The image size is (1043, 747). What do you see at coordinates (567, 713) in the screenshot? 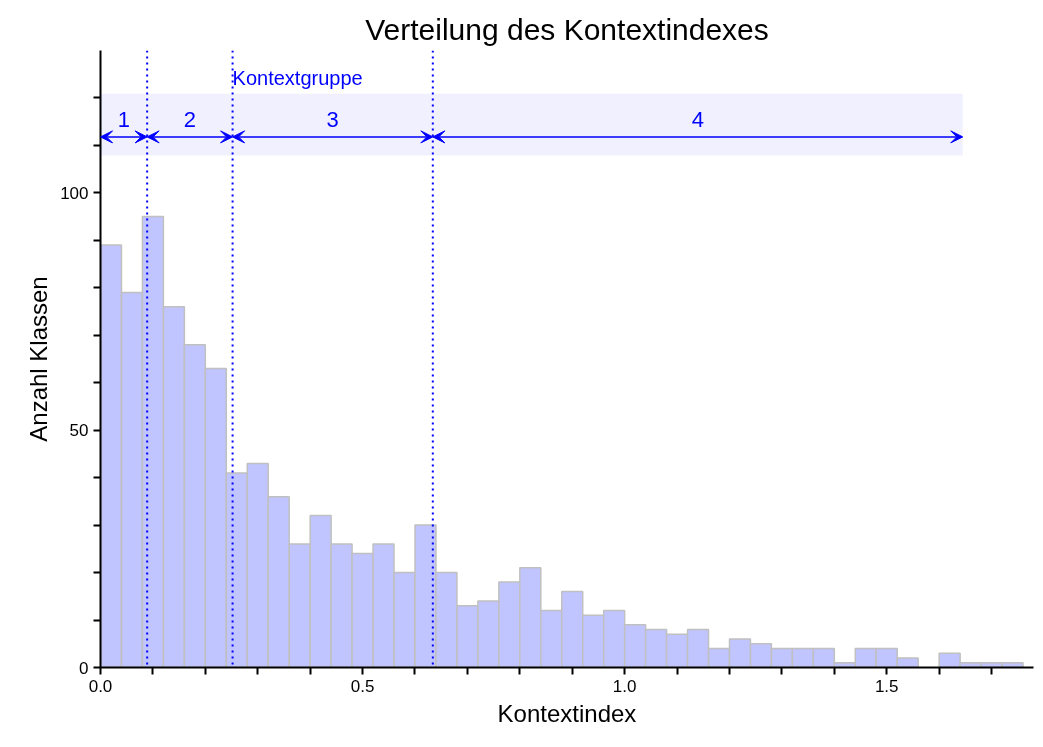
I see `x-axis-title: Kontextindex` at bounding box center [567, 713].